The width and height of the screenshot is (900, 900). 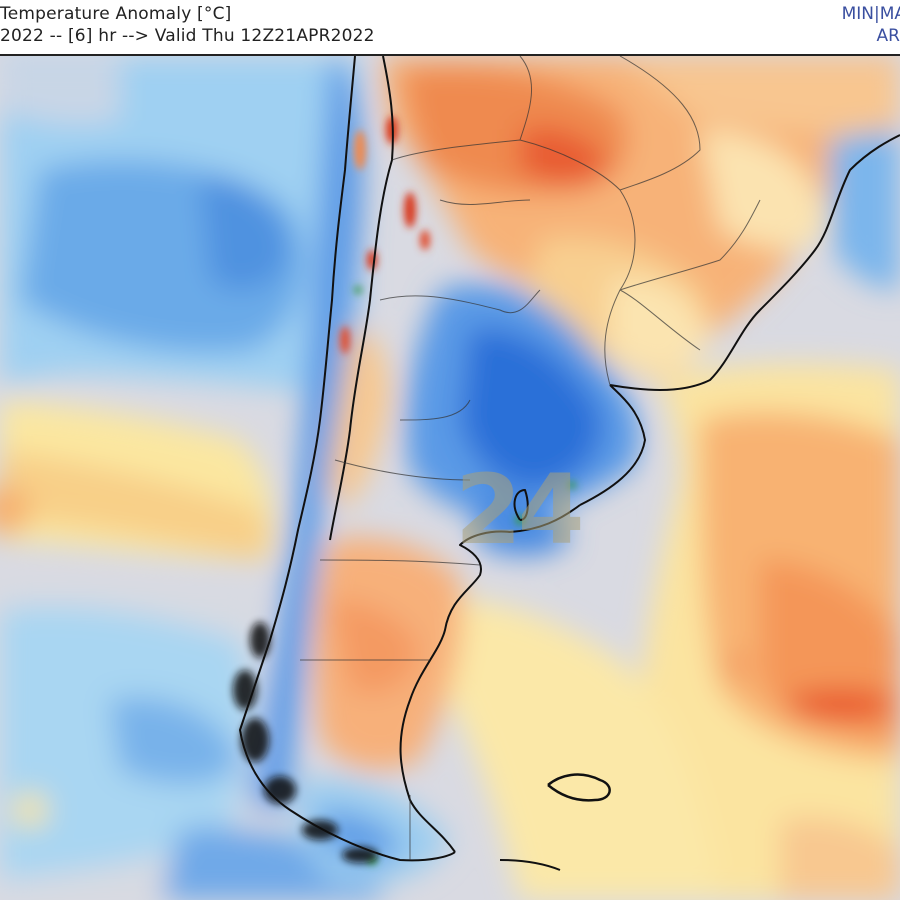 What do you see at coordinates (520, 510) in the screenshot?
I see `watermark-logo: 24` at bounding box center [520, 510].